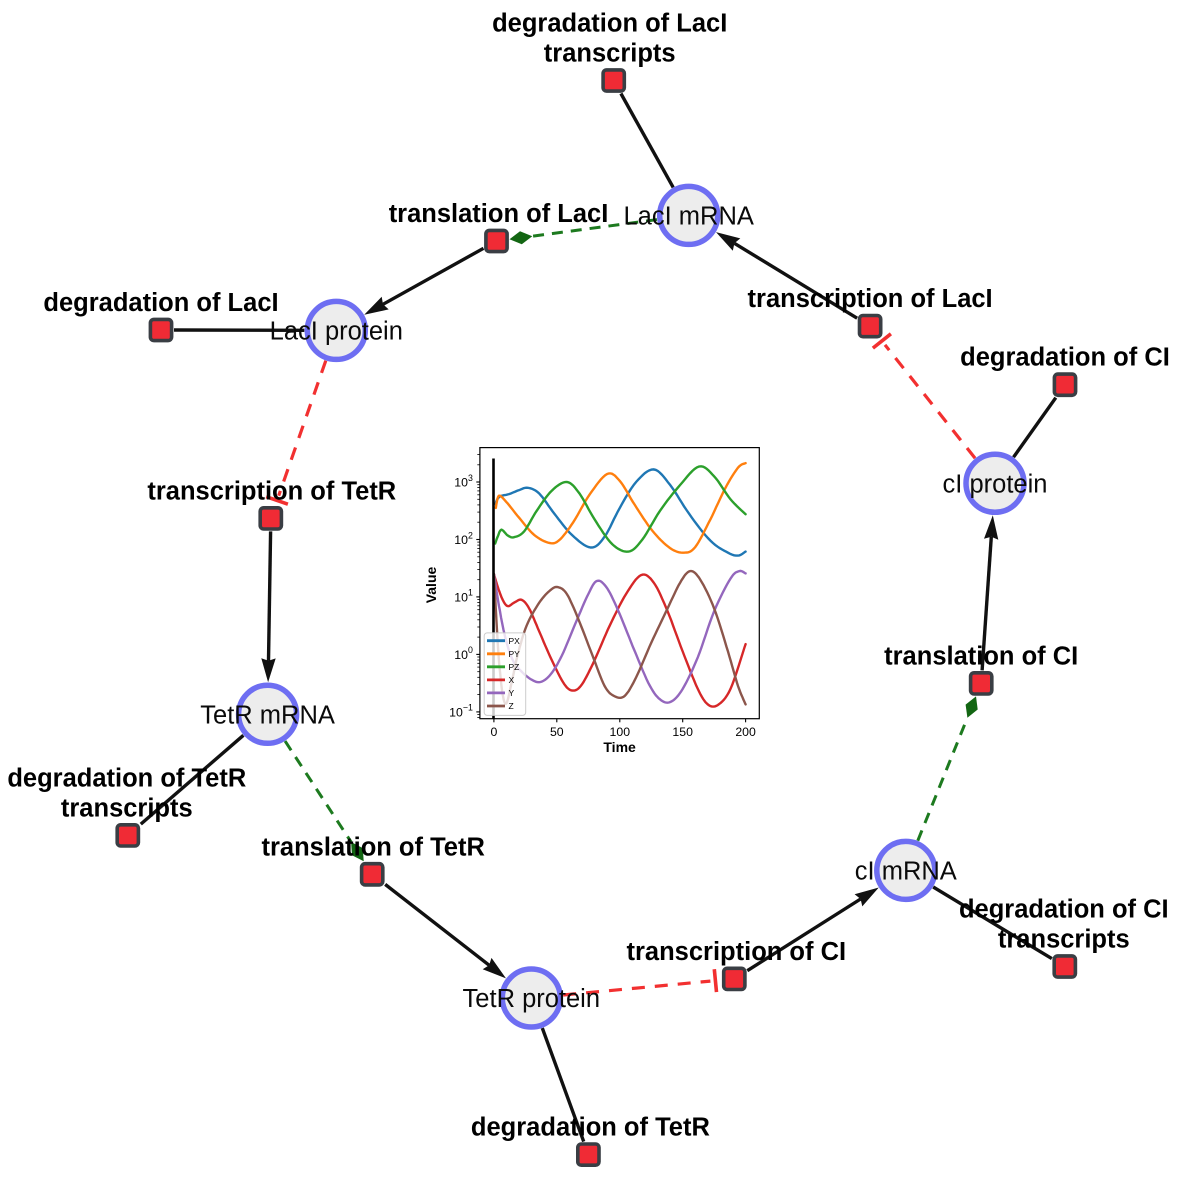 The height and width of the screenshot is (1200, 1189). I want to click on svg-text: transcription of LacI, so click(870, 299).